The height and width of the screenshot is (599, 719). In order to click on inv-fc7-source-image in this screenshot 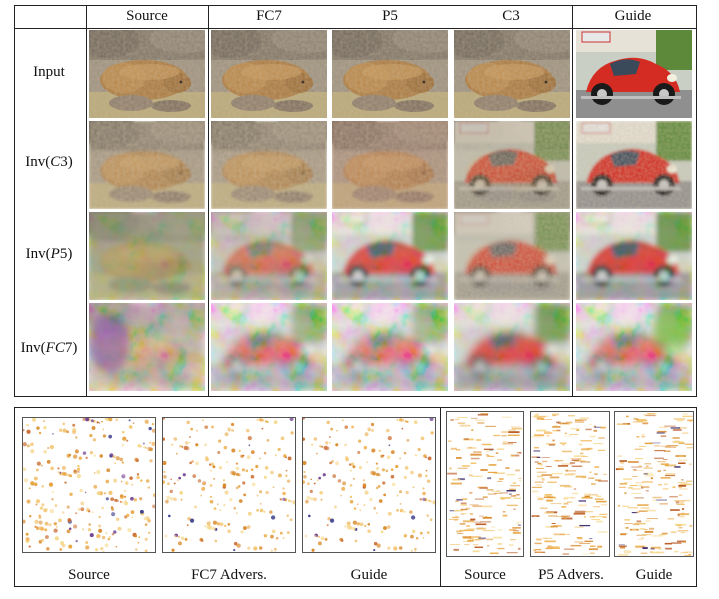, I will do `click(147, 347)`.